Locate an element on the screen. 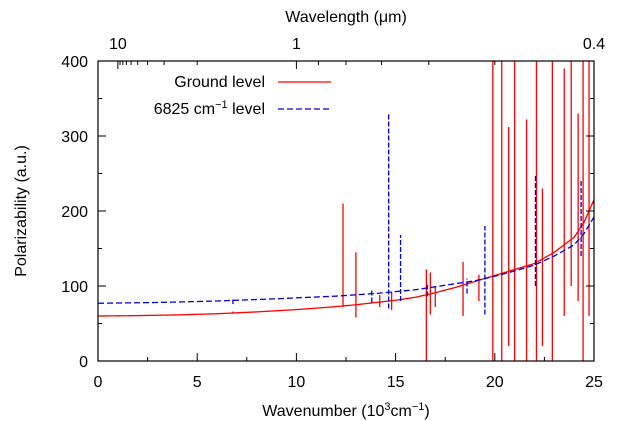 The height and width of the screenshot is (421, 620). x-axis-title-sup2: −1 is located at coordinates (418, 407).